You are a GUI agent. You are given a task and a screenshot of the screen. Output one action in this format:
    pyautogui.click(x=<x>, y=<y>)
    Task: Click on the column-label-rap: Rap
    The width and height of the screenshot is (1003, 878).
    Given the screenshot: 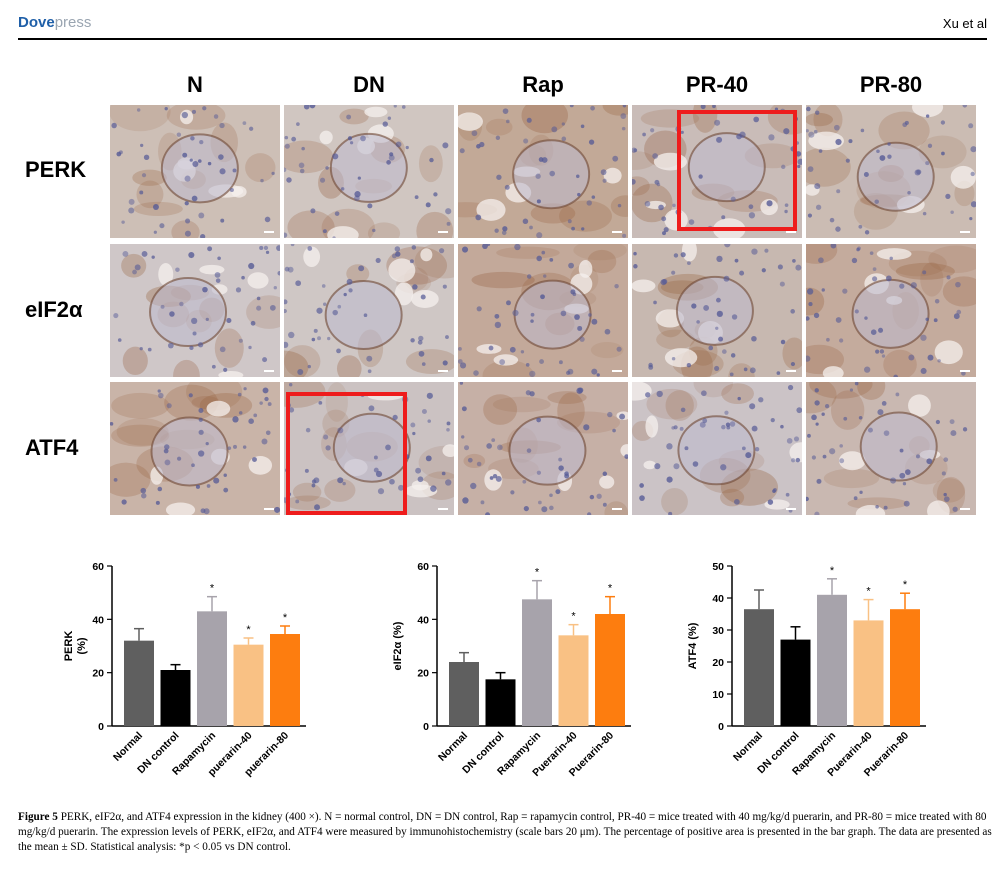 What is the action you would take?
    pyautogui.click(x=543, y=84)
    